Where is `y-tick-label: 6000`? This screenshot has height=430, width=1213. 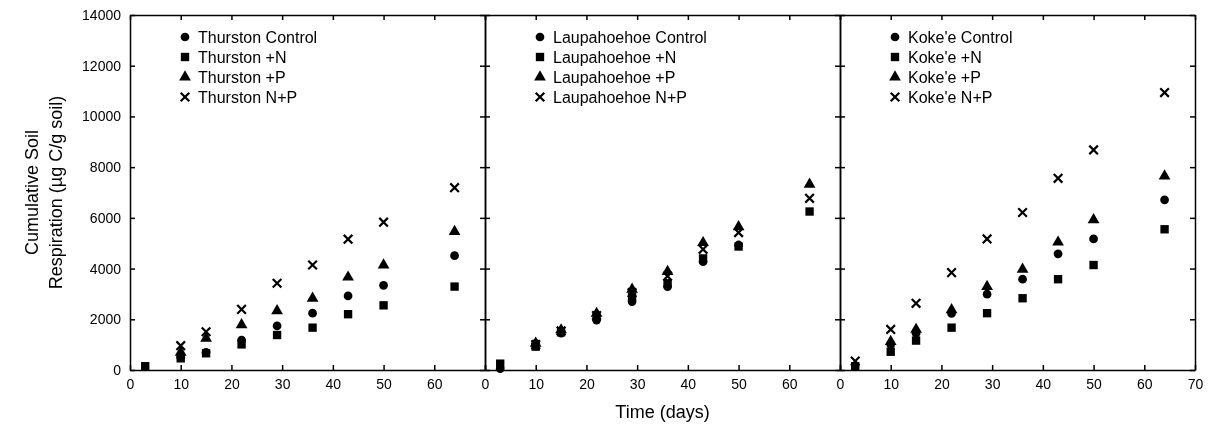 y-tick-label: 6000 is located at coordinates (105, 217).